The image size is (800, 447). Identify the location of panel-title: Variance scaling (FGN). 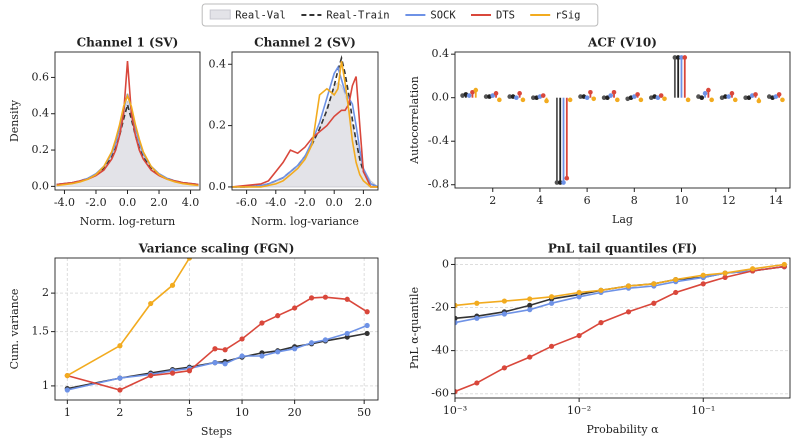
(216, 249).